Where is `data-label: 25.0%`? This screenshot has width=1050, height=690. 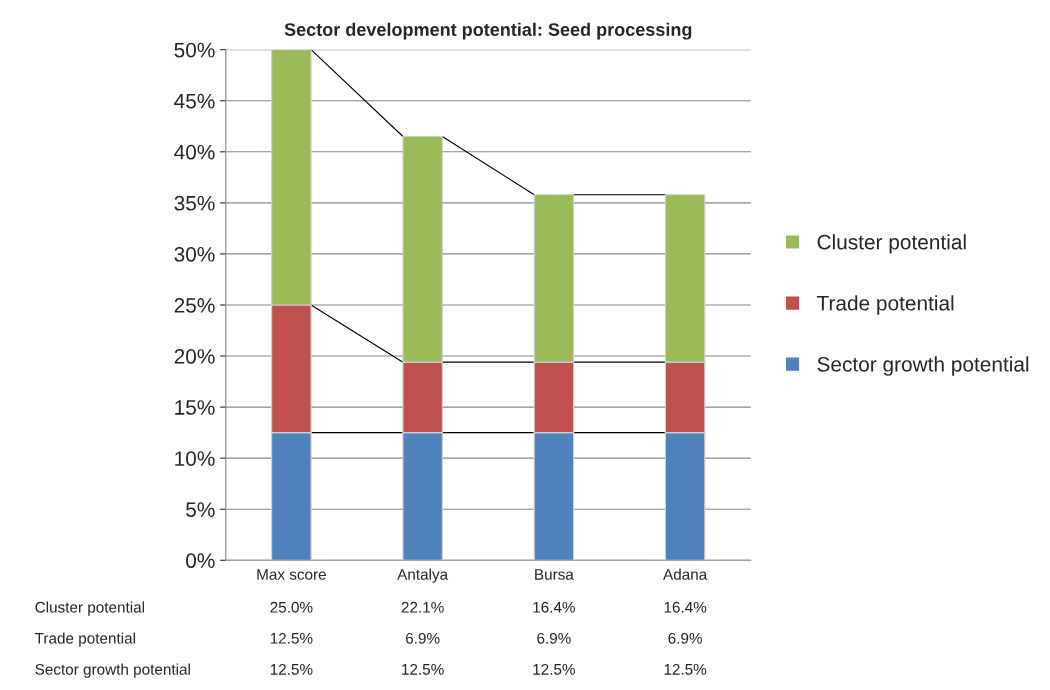
data-label: 25.0% is located at coordinates (291, 607).